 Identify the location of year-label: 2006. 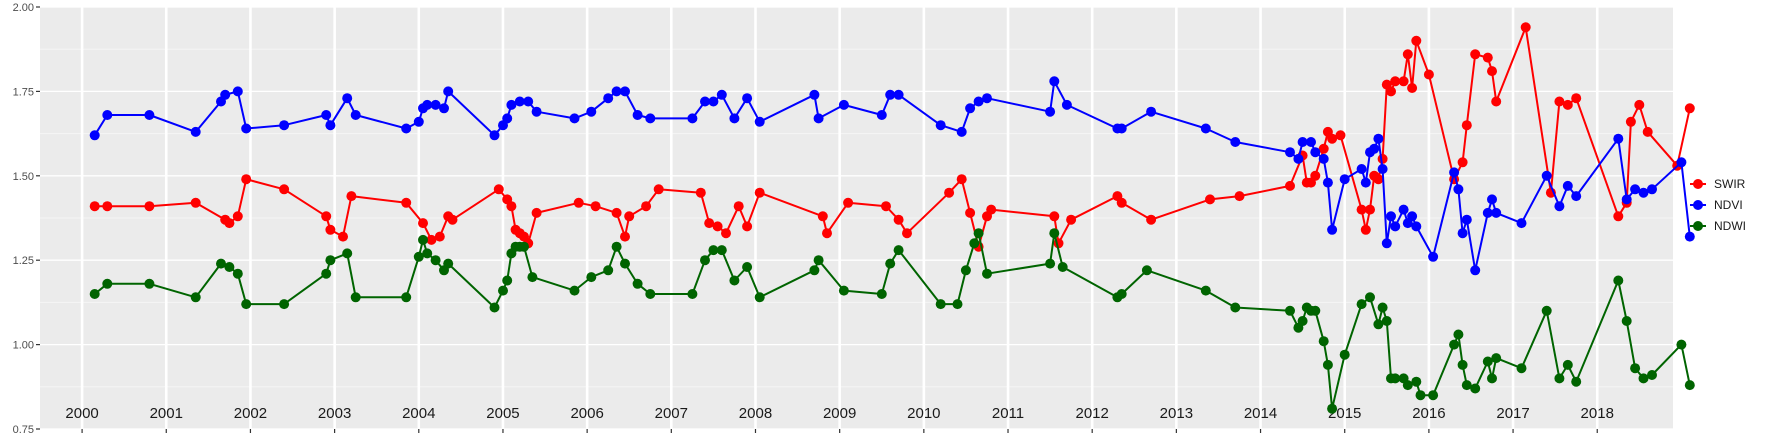
(586, 413).